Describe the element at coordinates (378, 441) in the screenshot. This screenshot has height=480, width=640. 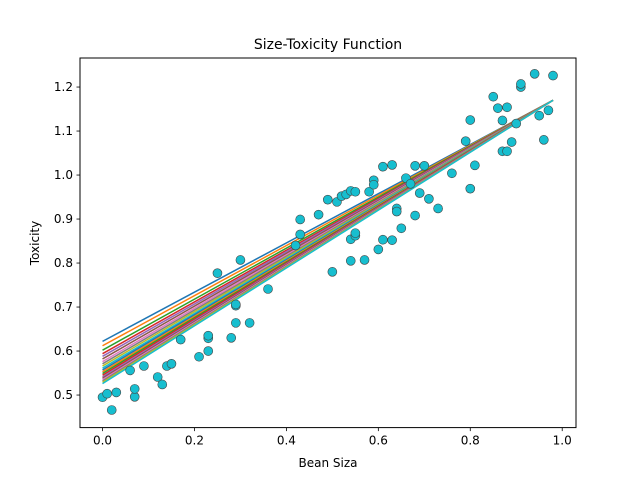
I see `x-tick-label: 0.6` at that location.